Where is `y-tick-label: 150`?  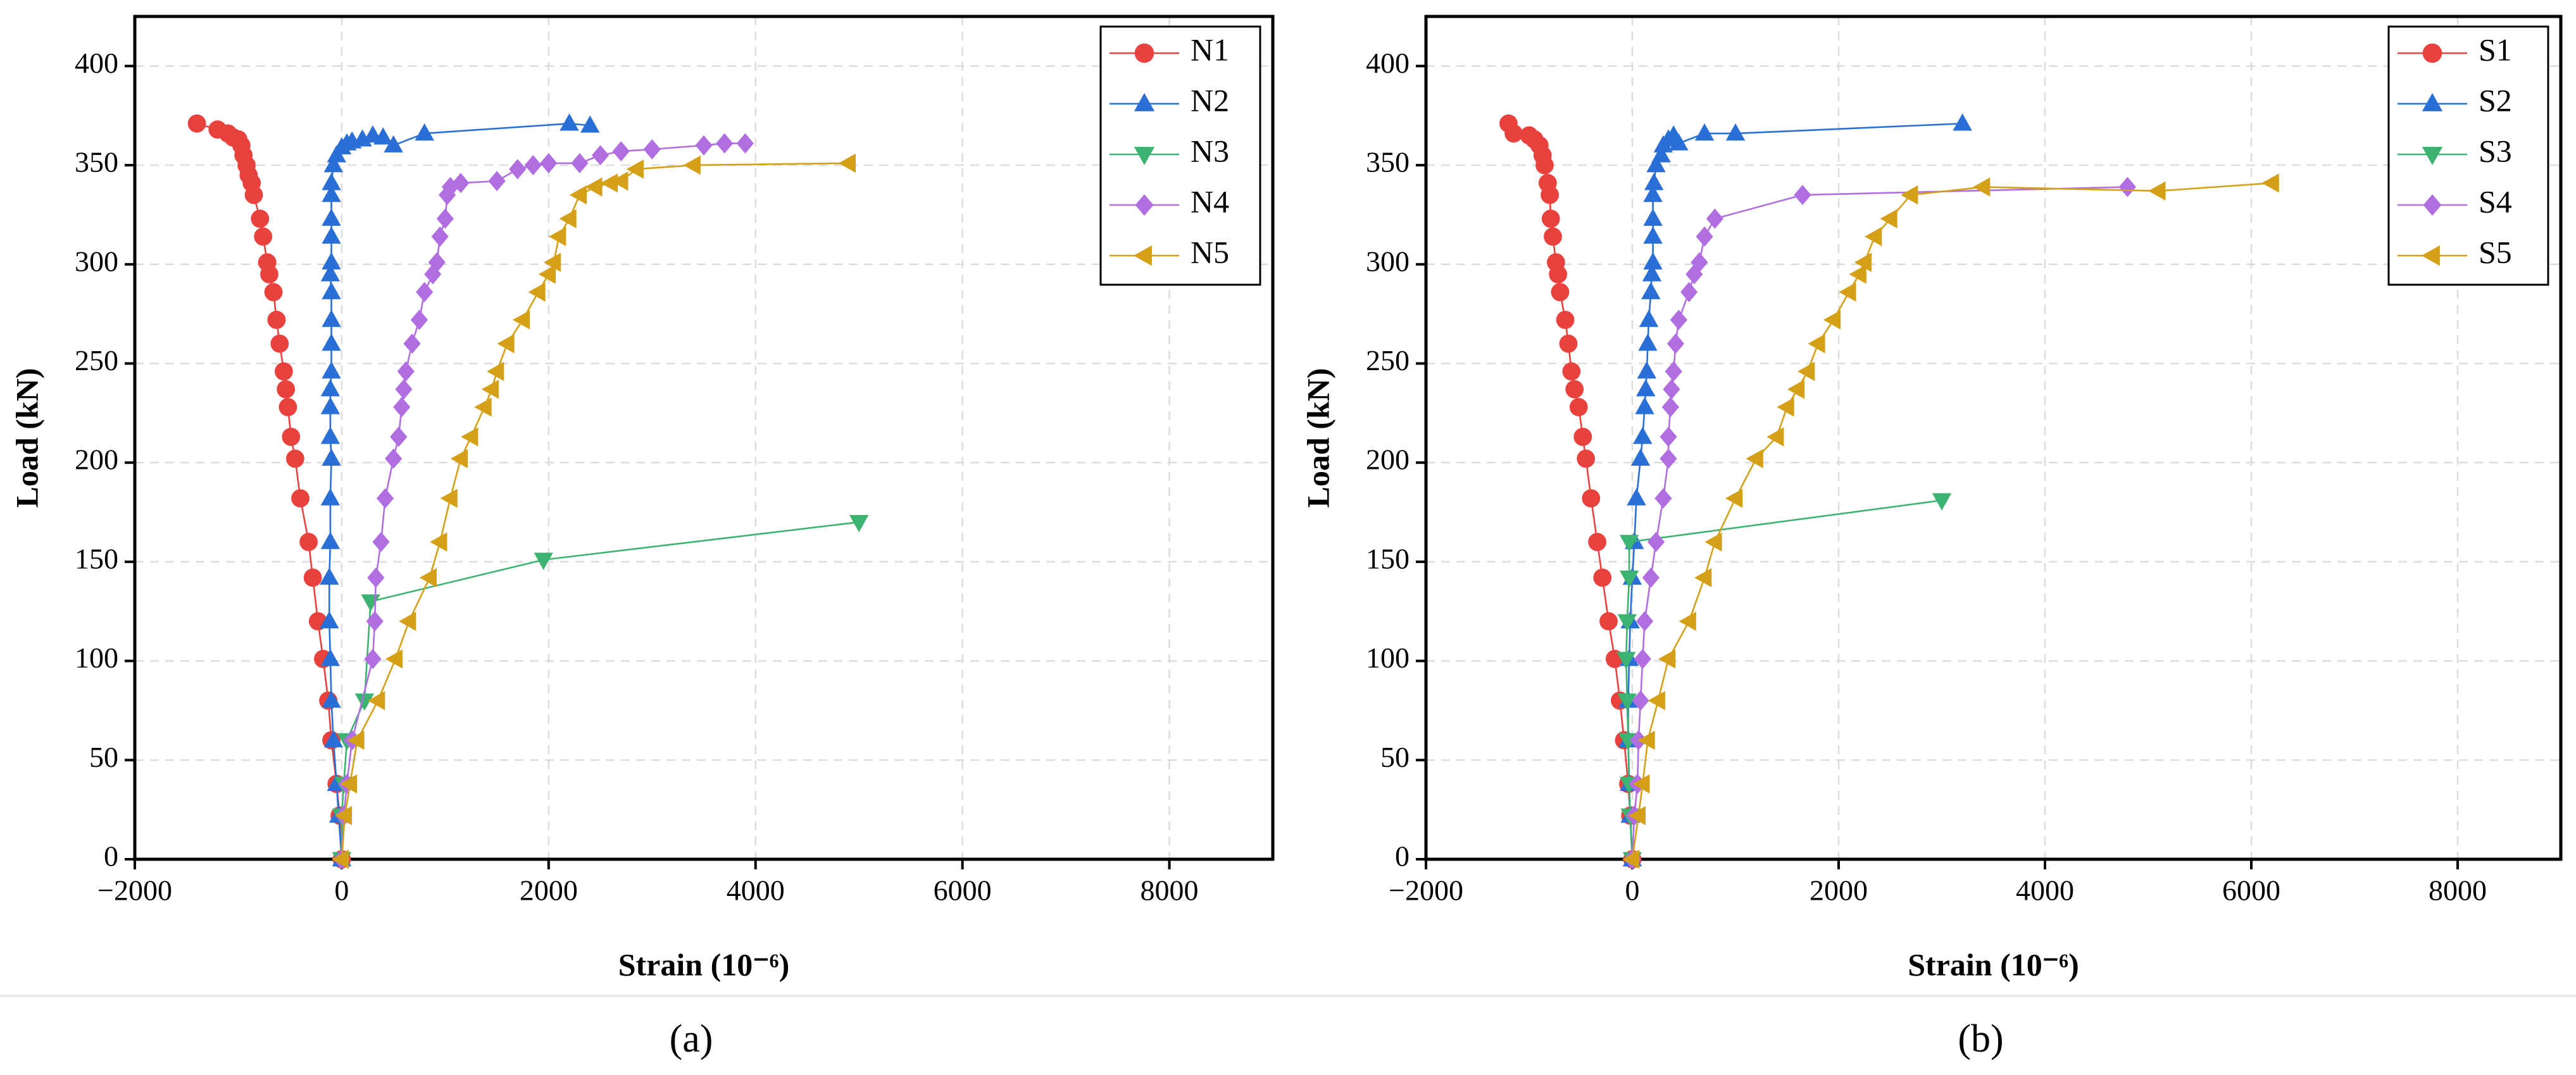 y-tick-label: 150 is located at coordinates (1388, 558).